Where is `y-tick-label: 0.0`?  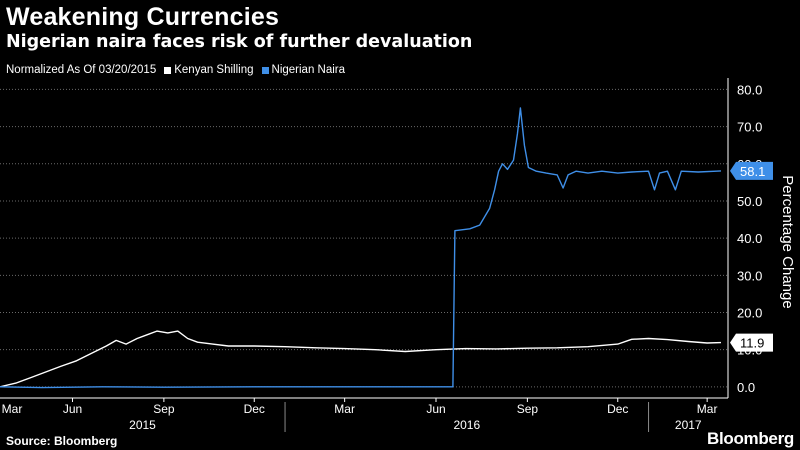 y-tick-label: 0.0 is located at coordinates (746, 387).